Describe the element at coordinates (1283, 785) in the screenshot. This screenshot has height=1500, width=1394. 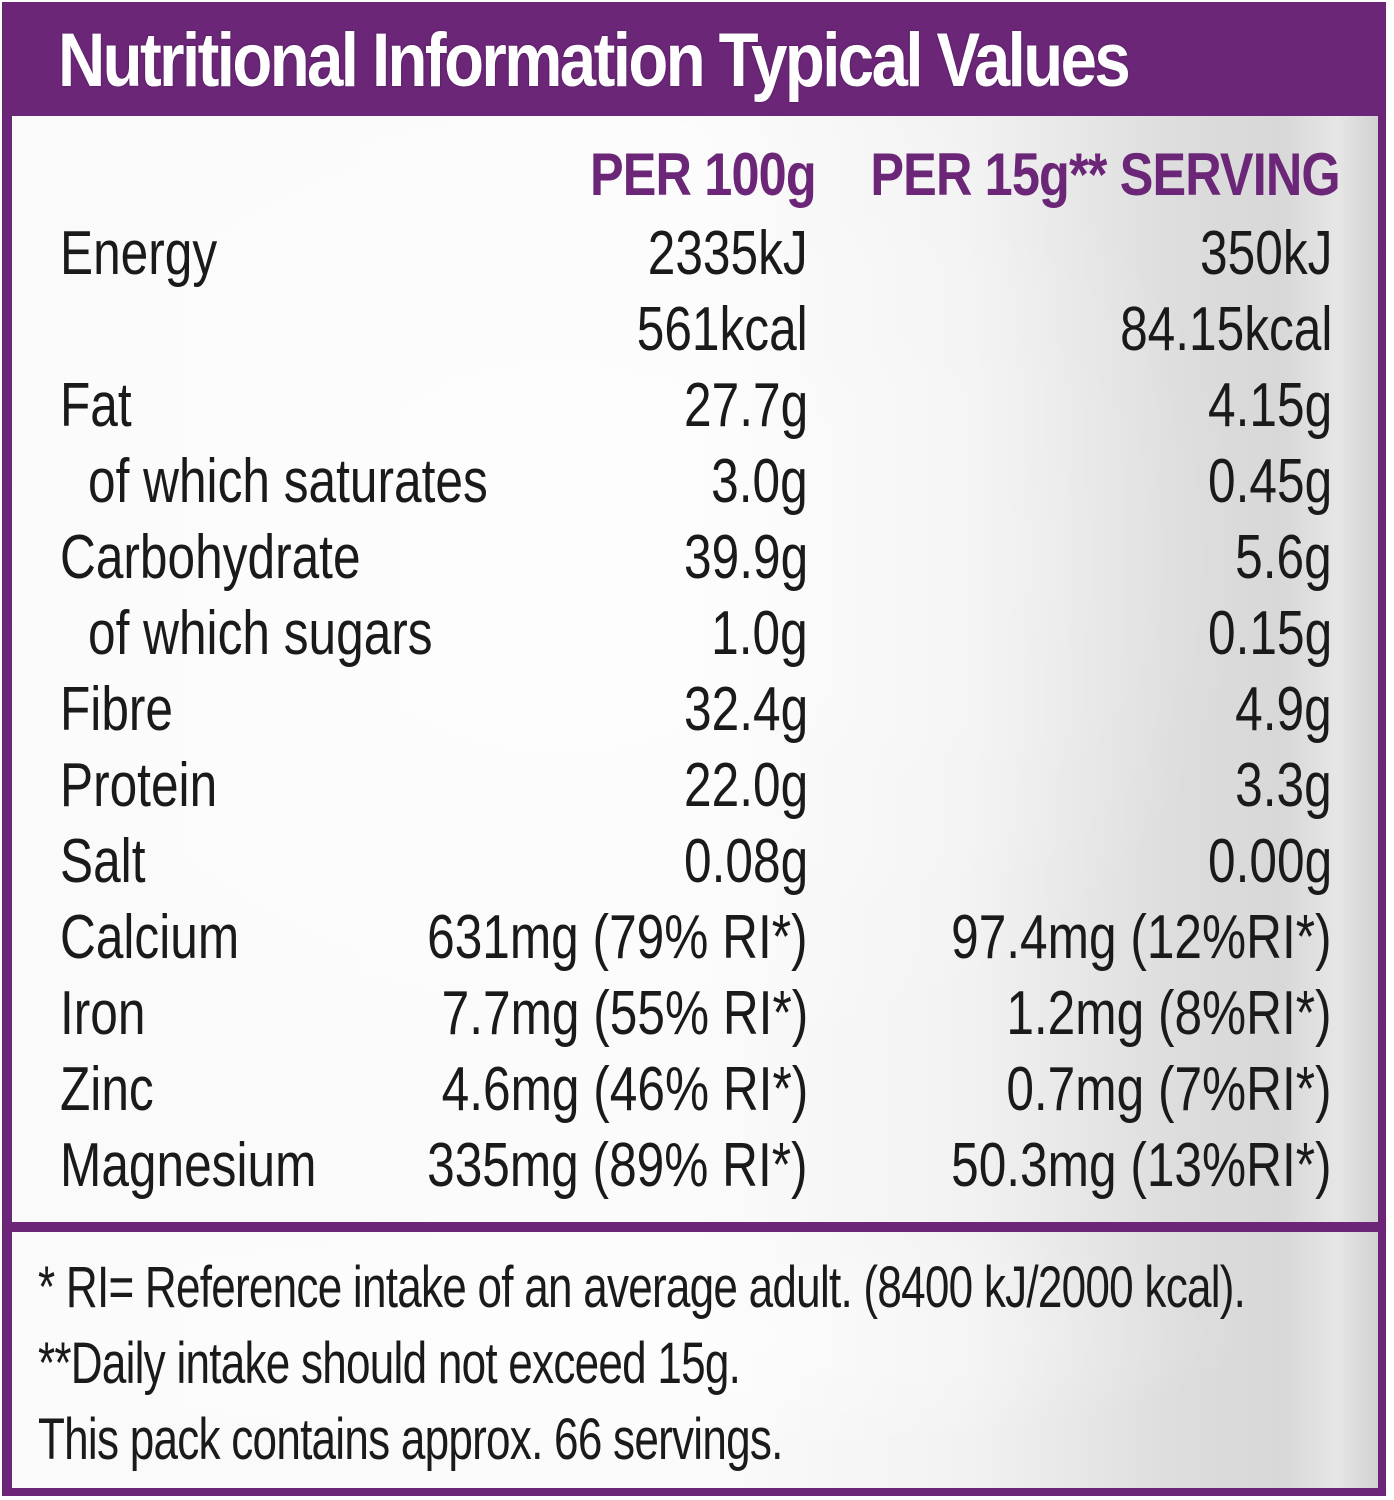
I see `value-per-serving: 3.3g` at that location.